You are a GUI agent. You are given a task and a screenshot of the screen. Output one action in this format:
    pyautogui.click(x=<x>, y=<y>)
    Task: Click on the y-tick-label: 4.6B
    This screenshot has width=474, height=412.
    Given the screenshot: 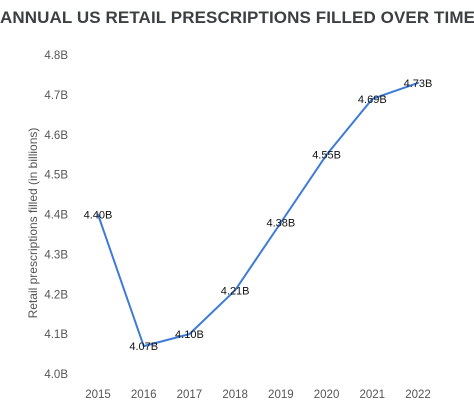 What is the action you would take?
    pyautogui.click(x=56, y=136)
    